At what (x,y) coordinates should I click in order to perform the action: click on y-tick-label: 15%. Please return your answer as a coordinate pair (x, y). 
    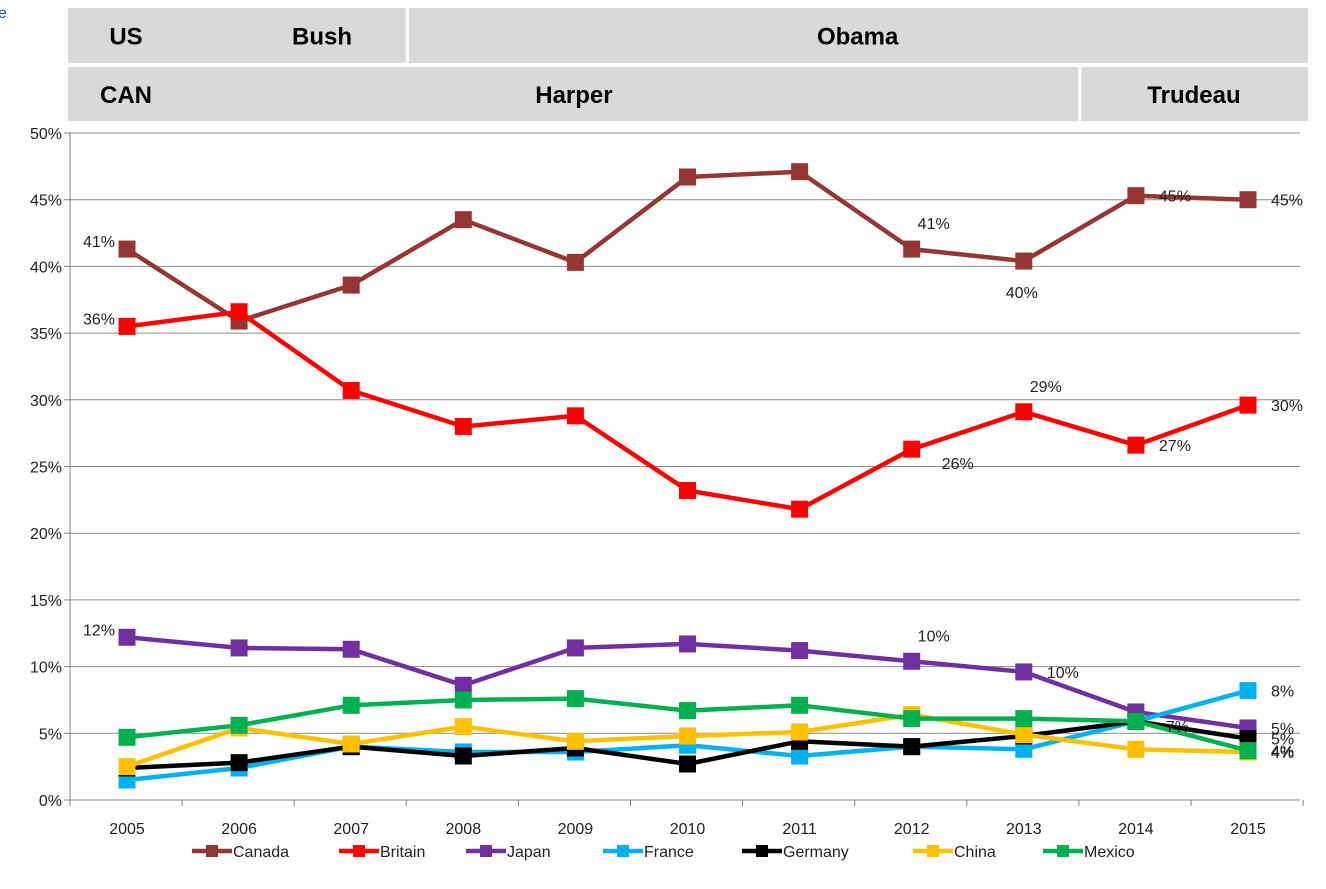
    Looking at the image, I should click on (46, 601).